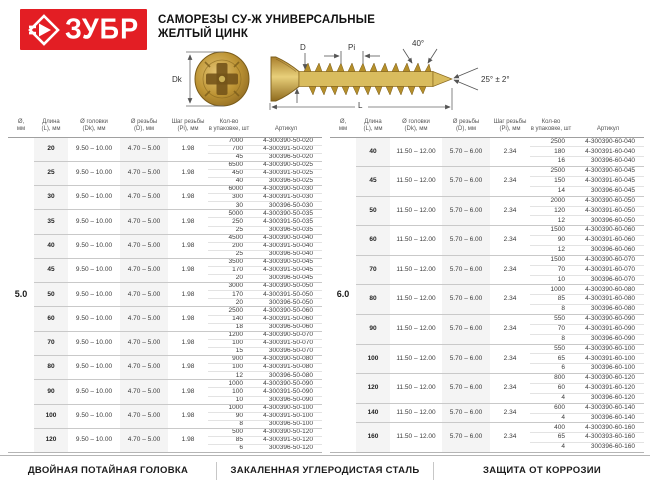  I want to click on l-label-backing, so click(361, 104).